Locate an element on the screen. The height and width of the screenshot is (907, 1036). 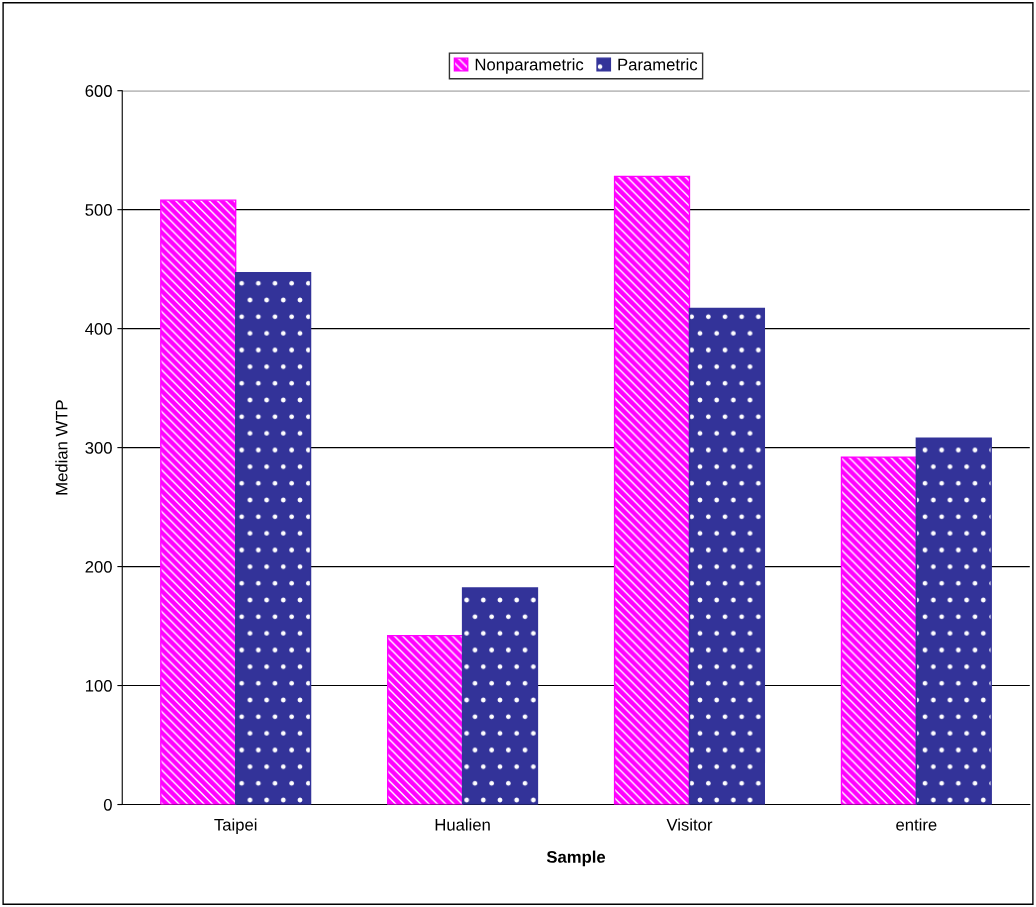
y-tick-label: 500 is located at coordinates (98, 210).